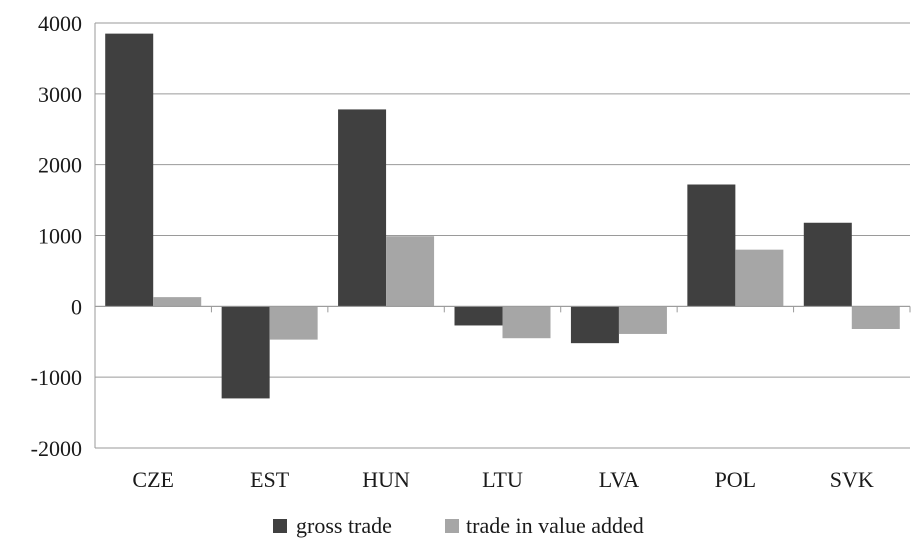  What do you see at coordinates (526, 322) in the screenshot?
I see `bar-trade-in-value-added-ltu` at bounding box center [526, 322].